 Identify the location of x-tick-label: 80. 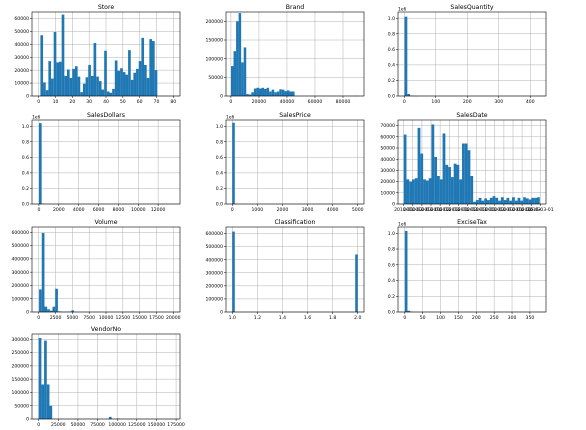
(173, 102).